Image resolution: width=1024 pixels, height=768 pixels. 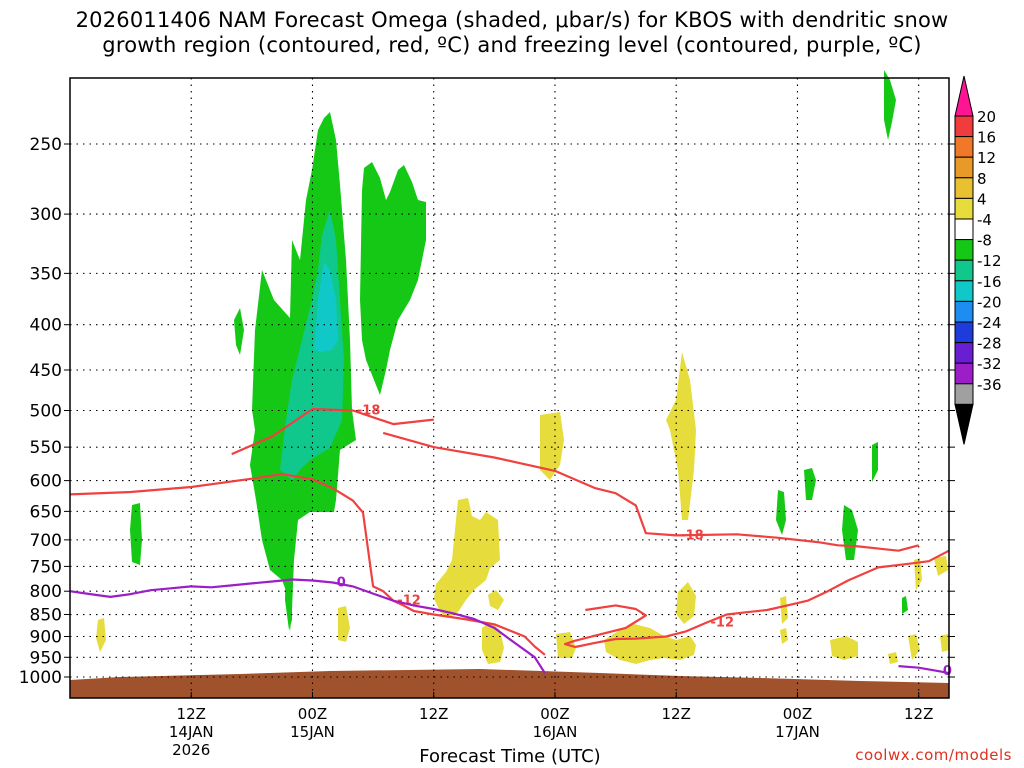 What do you see at coordinates (46, 482) in the screenshot?
I see `y-tick-label: 600` at bounding box center [46, 482].